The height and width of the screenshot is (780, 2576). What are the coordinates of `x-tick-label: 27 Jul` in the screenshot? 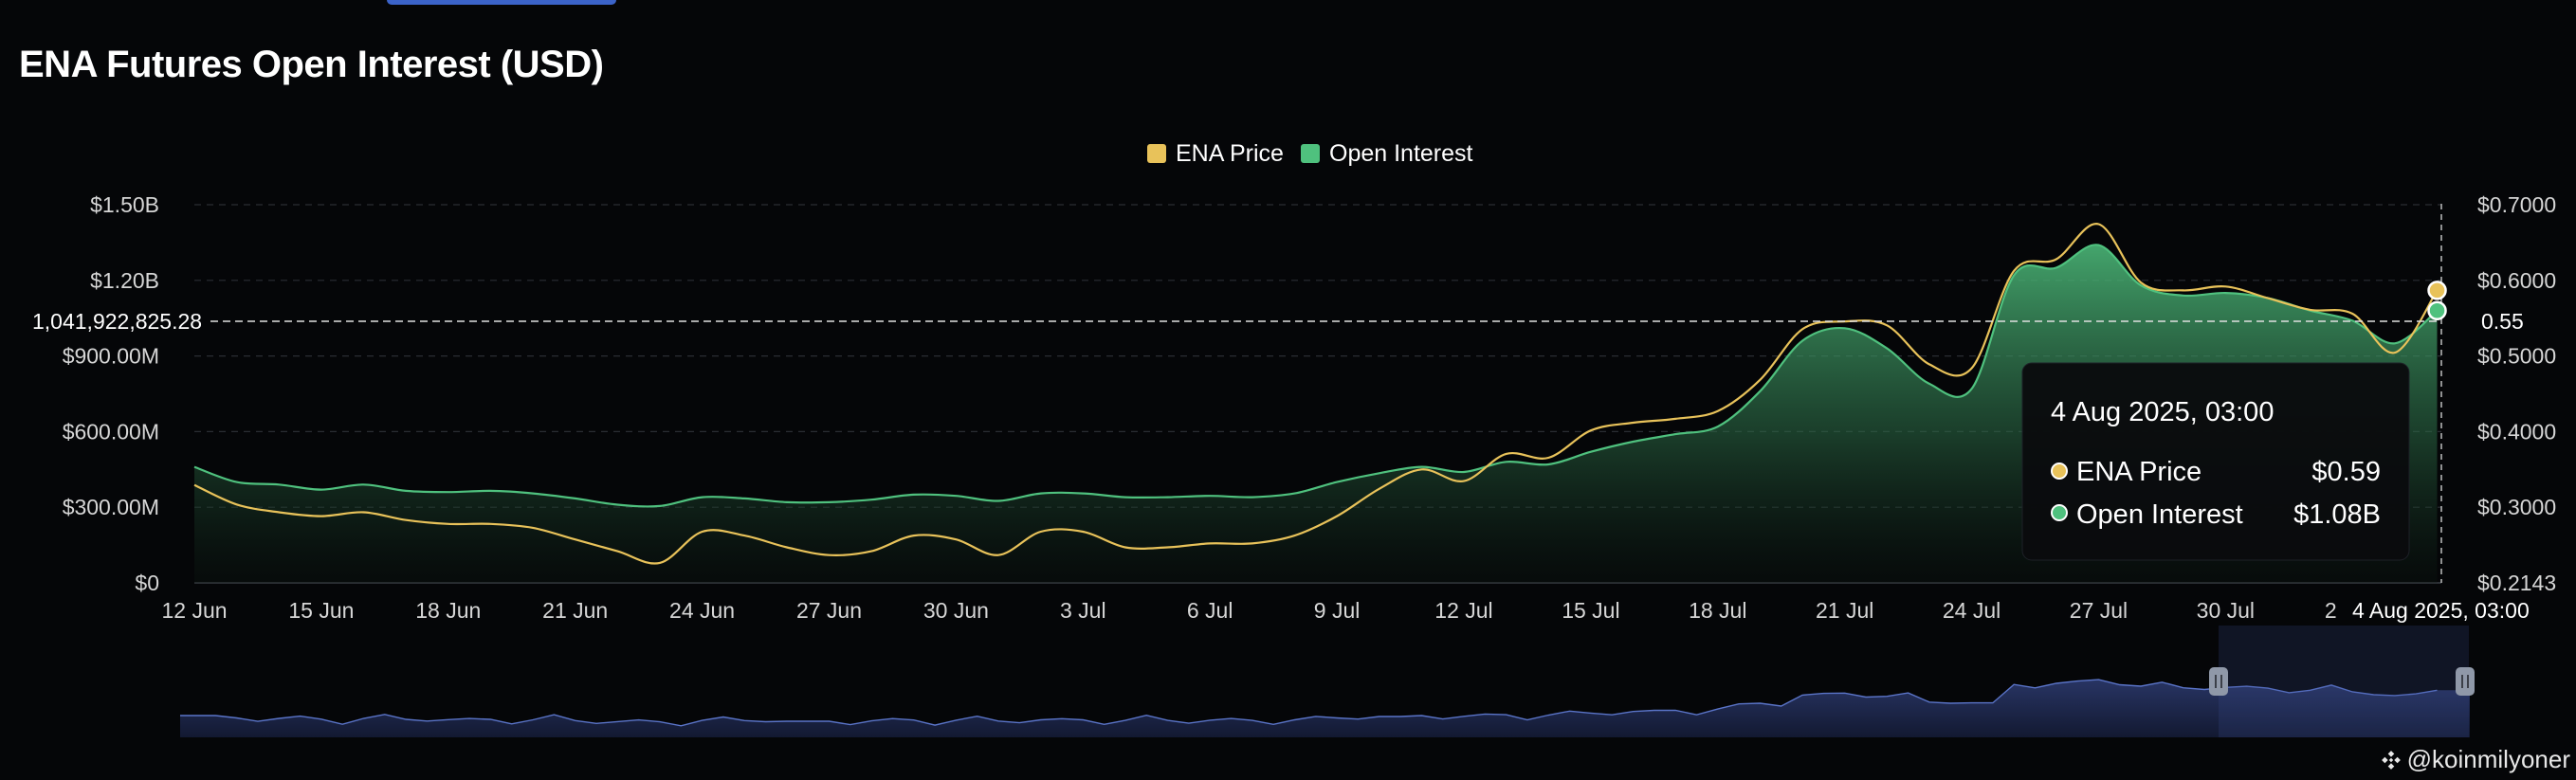 It's located at (2099, 610).